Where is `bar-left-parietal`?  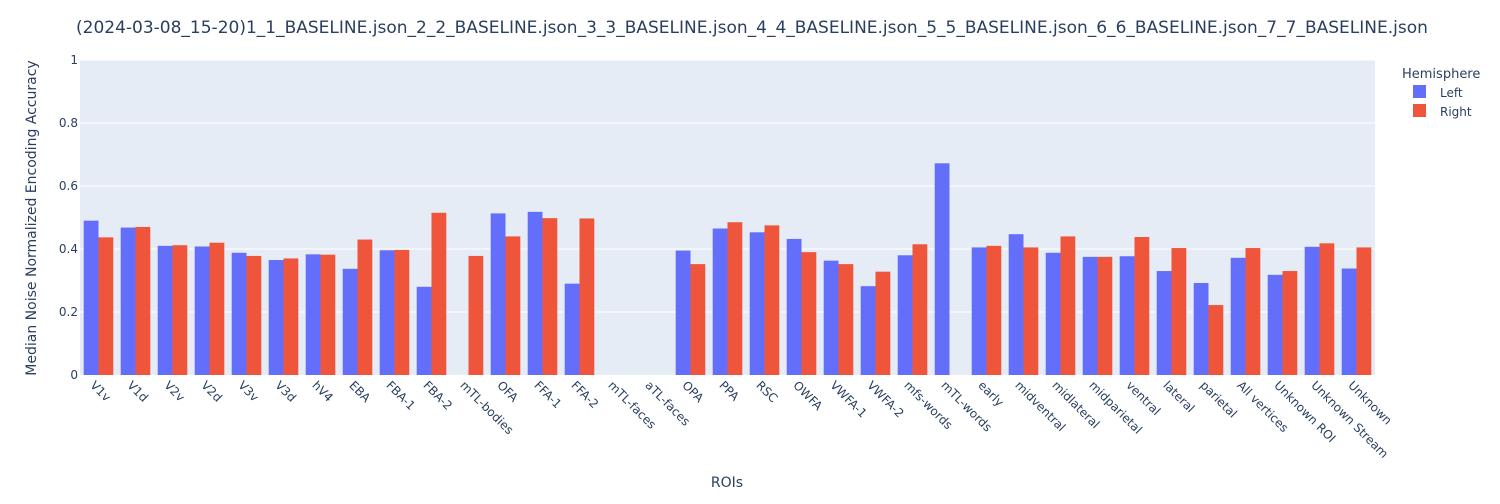
bar-left-parietal is located at coordinates (1201, 329).